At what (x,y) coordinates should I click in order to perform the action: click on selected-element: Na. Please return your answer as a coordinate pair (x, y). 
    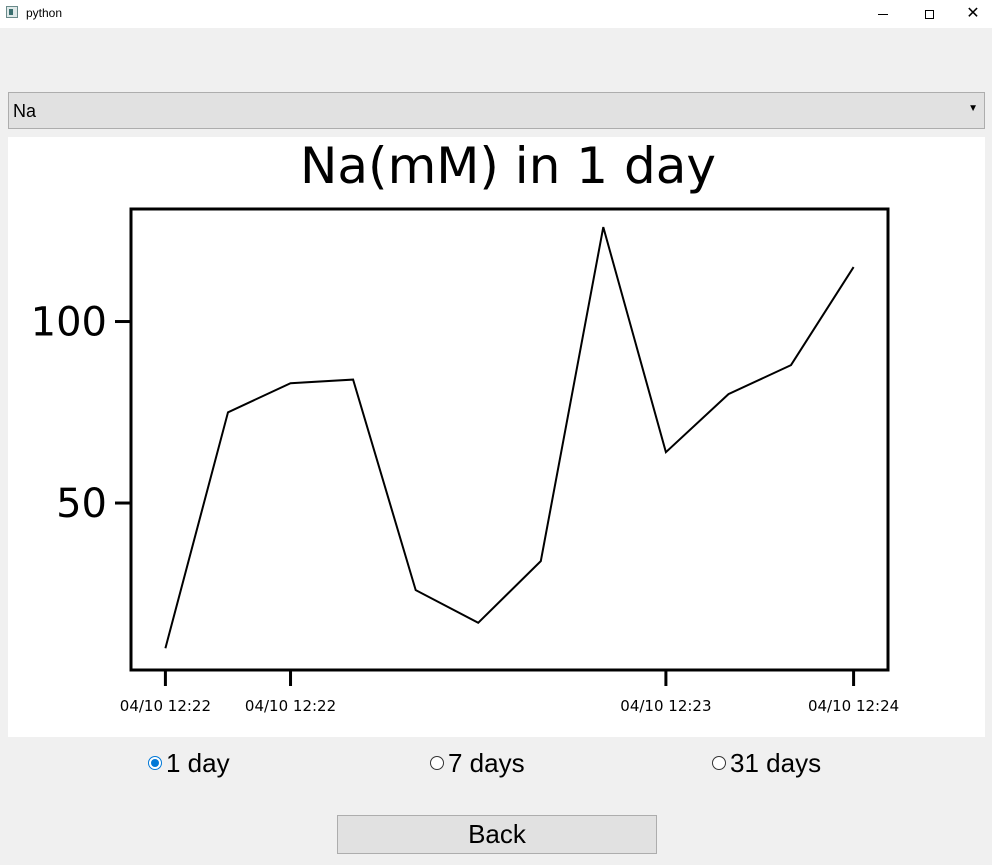
    Looking at the image, I should click on (25, 111).